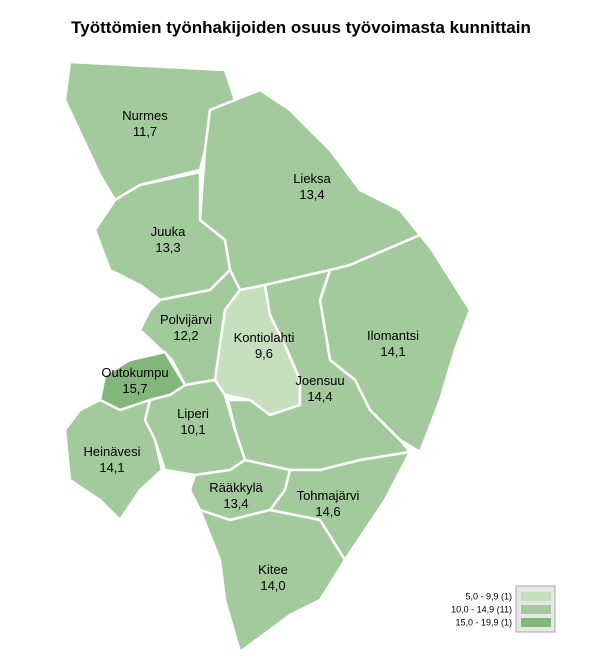 Image resolution: width=603 pixels, height=657 pixels. What do you see at coordinates (134, 372) in the screenshot?
I see `region-name: Outokumpu` at bounding box center [134, 372].